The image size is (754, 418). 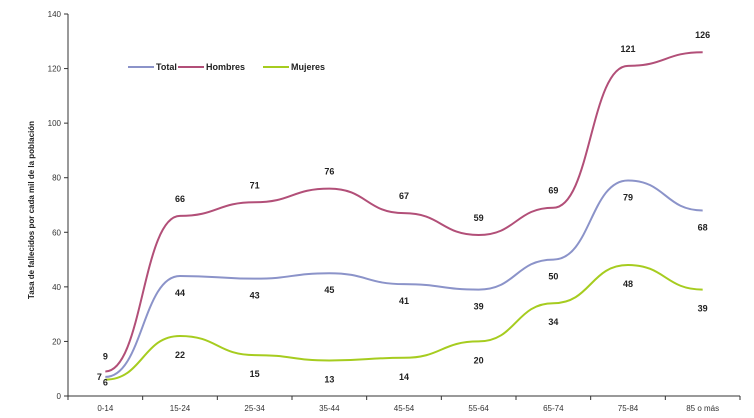 What do you see at coordinates (329, 408) in the screenshot?
I see `x-tick-label: 35-44` at bounding box center [329, 408].